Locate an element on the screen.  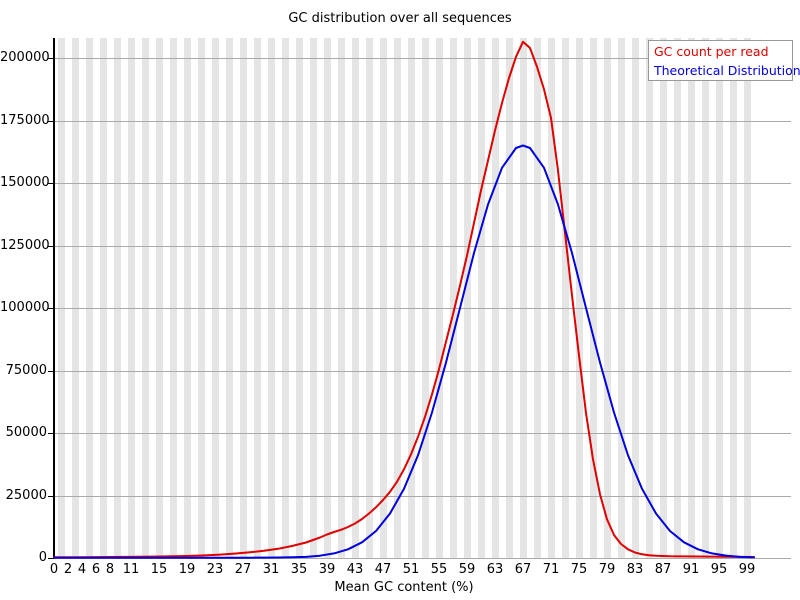
x-axis-tick-label: 67 is located at coordinates (523, 569).